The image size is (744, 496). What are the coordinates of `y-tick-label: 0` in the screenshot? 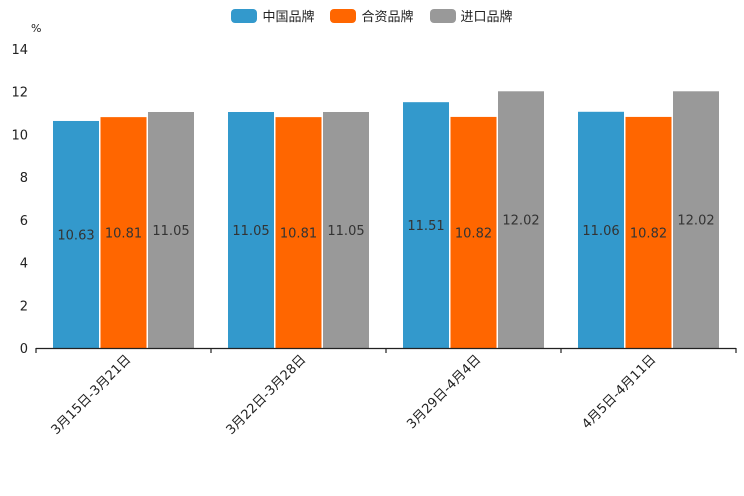 It's located at (24, 349).